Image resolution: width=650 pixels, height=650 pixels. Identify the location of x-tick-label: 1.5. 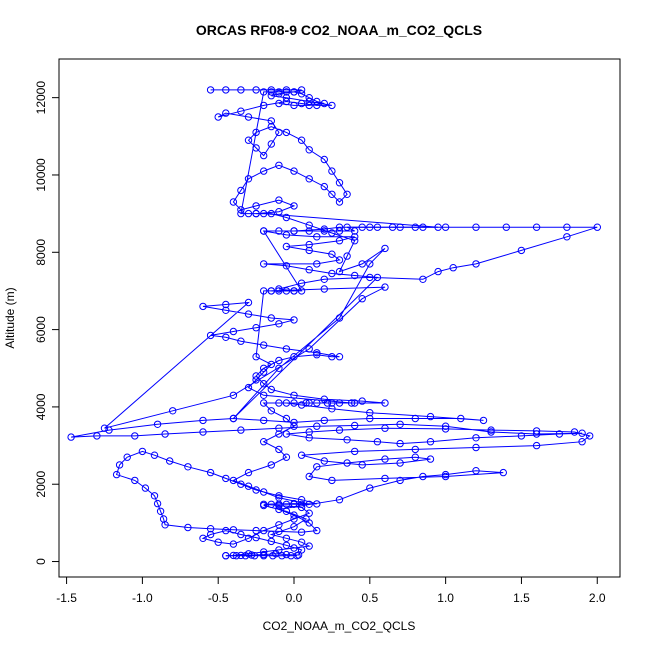
(521, 598).